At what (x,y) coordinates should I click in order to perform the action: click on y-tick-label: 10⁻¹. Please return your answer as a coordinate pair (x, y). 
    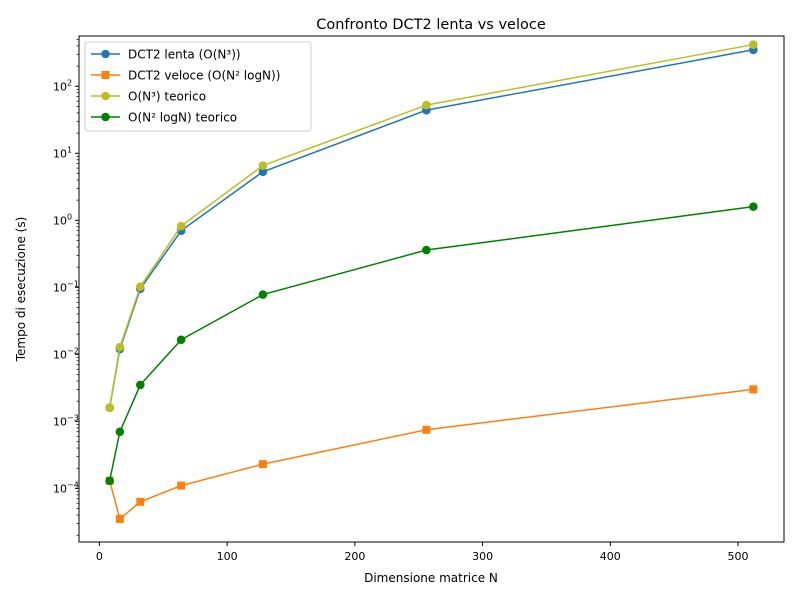
    Looking at the image, I should click on (66, 286).